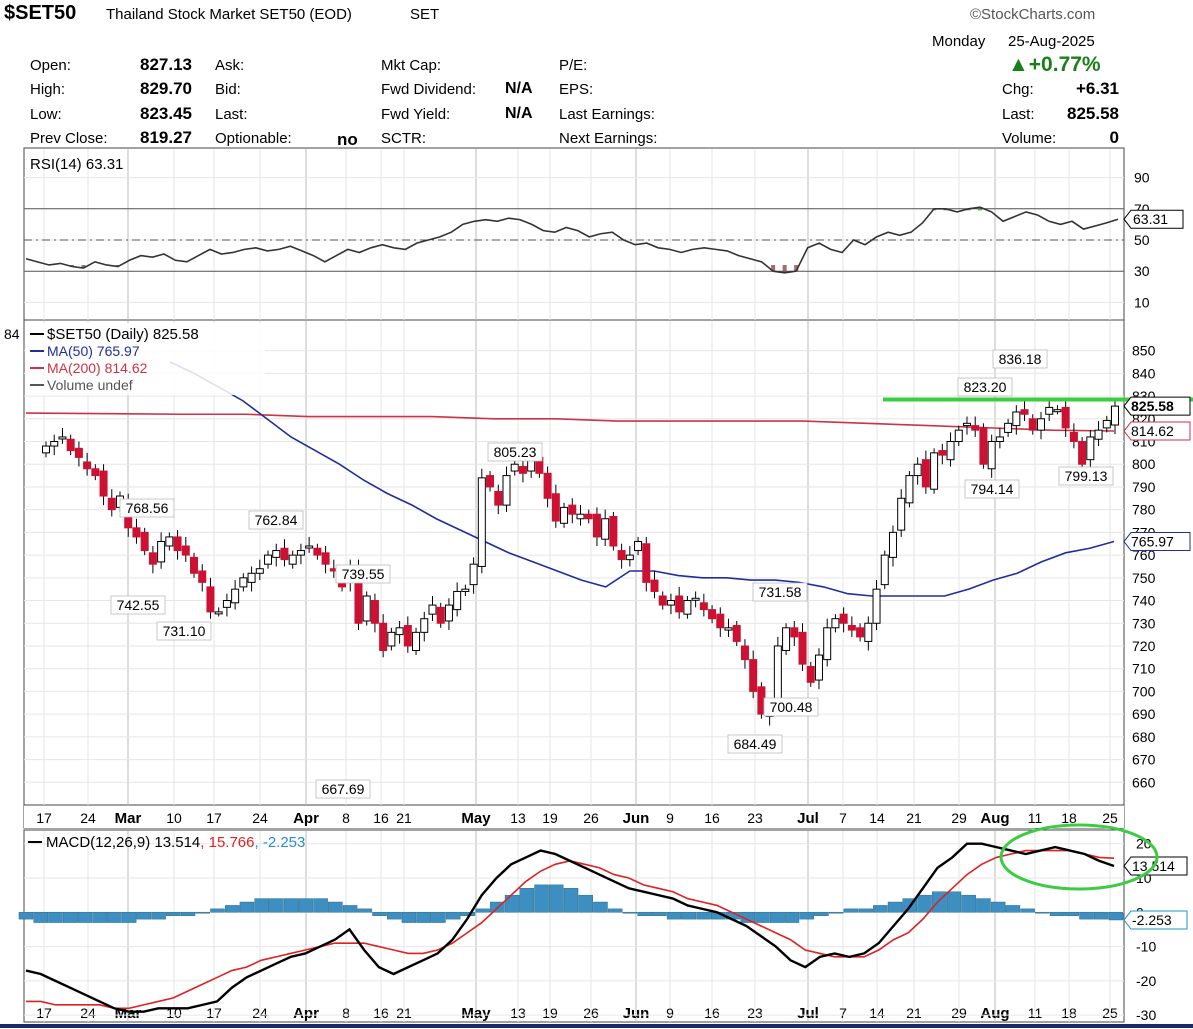 Image resolution: width=1193 pixels, height=1029 pixels. I want to click on price-tag: 825.58, so click(1157, 406).